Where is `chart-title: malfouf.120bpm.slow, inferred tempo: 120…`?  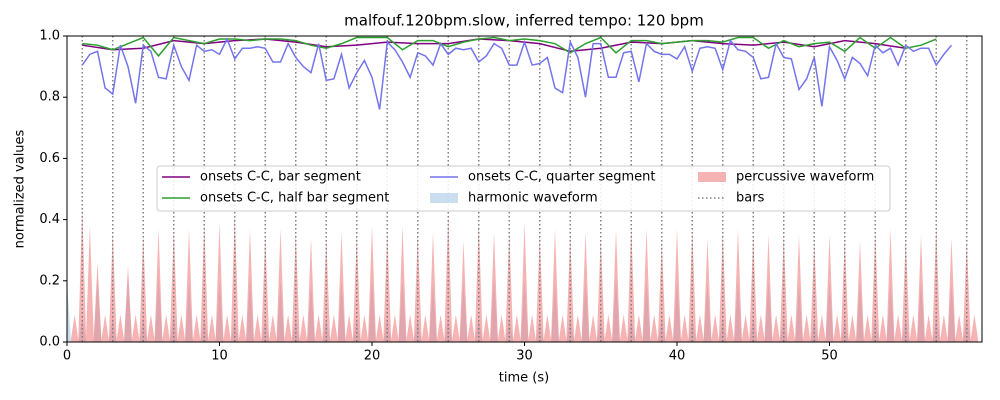
chart-title: malfouf.120bpm.slow, inferred tempo: 120… is located at coordinates (524, 21).